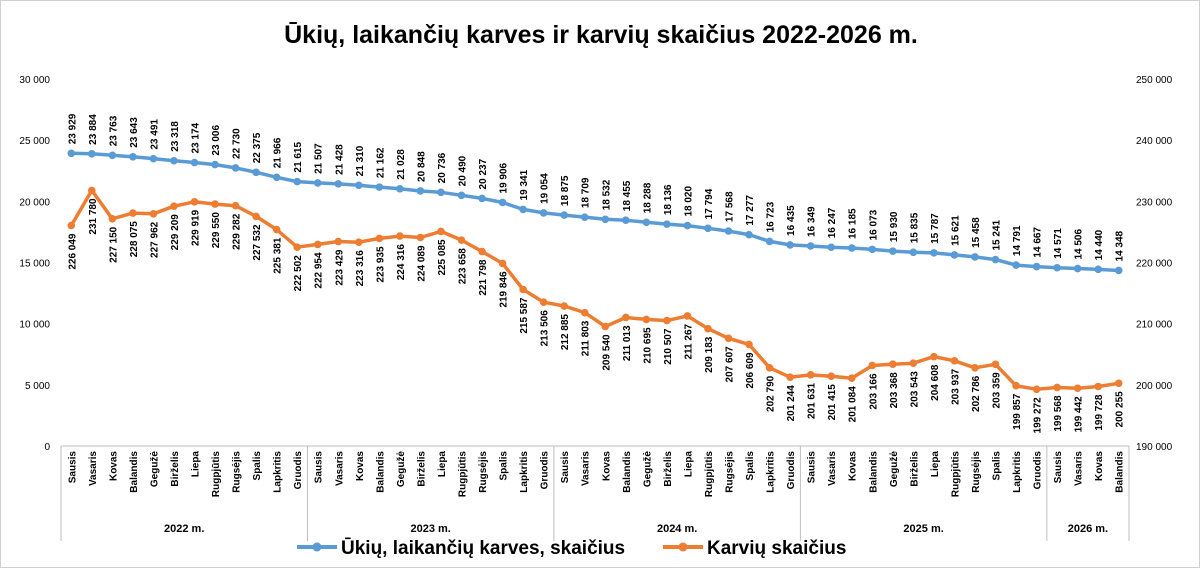 Image resolution: width=1200 pixels, height=569 pixels. Describe the element at coordinates (34, 141) in the screenshot. I see `y-left-tick-label: 25 000` at that location.